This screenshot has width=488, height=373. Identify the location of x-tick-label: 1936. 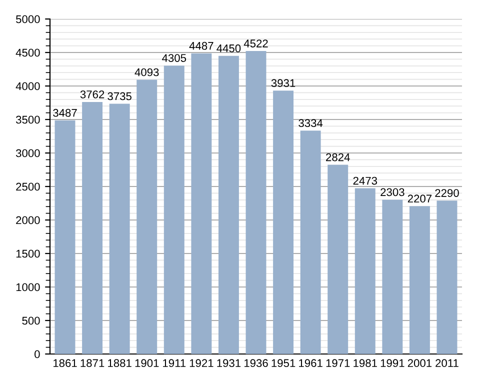
(256, 363).